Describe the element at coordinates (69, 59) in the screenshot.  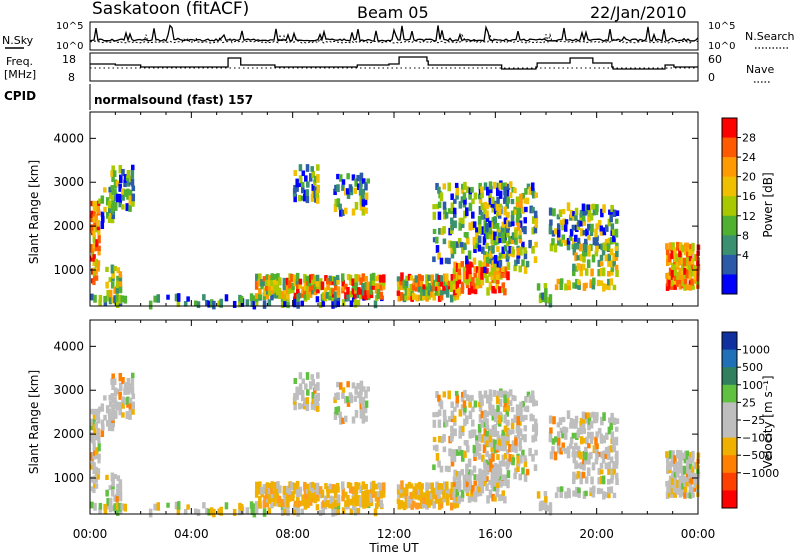
I see `freq-tick-top: 18` at that location.